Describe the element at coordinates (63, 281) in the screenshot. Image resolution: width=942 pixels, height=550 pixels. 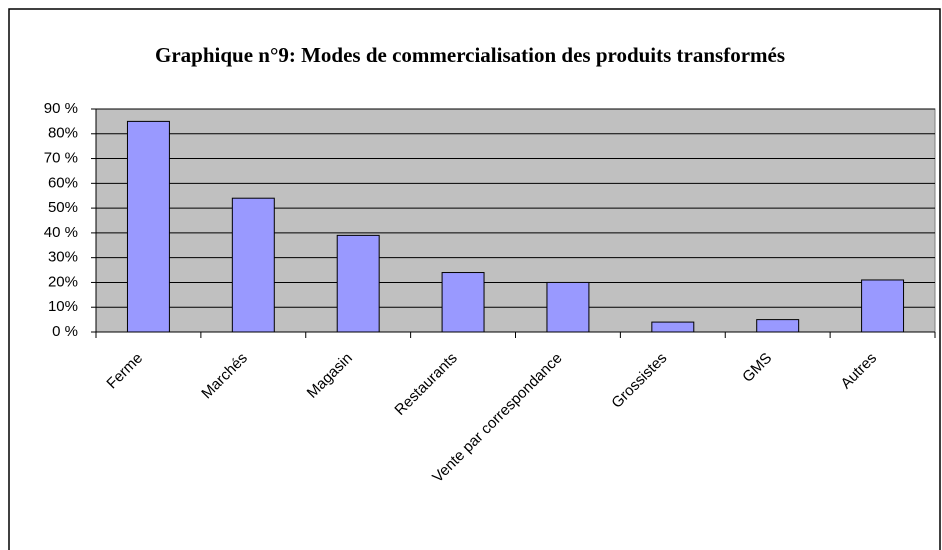
I see `y-tick-label: 20%` at that location.